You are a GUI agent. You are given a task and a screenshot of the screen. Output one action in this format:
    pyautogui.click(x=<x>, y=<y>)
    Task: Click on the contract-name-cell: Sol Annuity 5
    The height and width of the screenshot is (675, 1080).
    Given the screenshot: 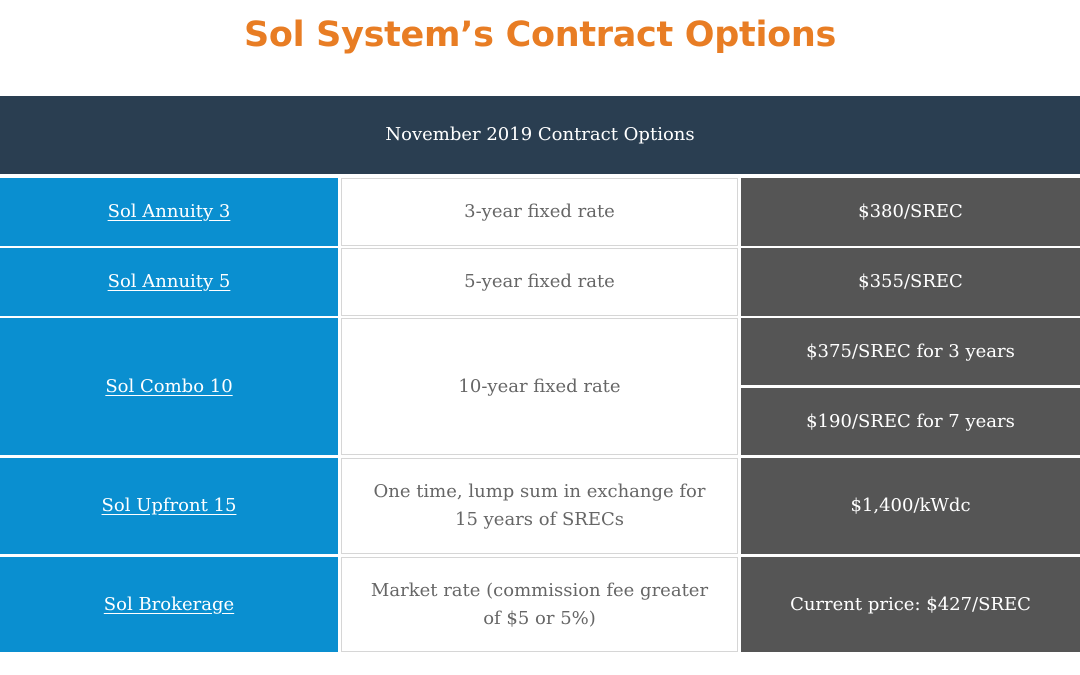 What is the action you would take?
    pyautogui.click(x=169, y=282)
    